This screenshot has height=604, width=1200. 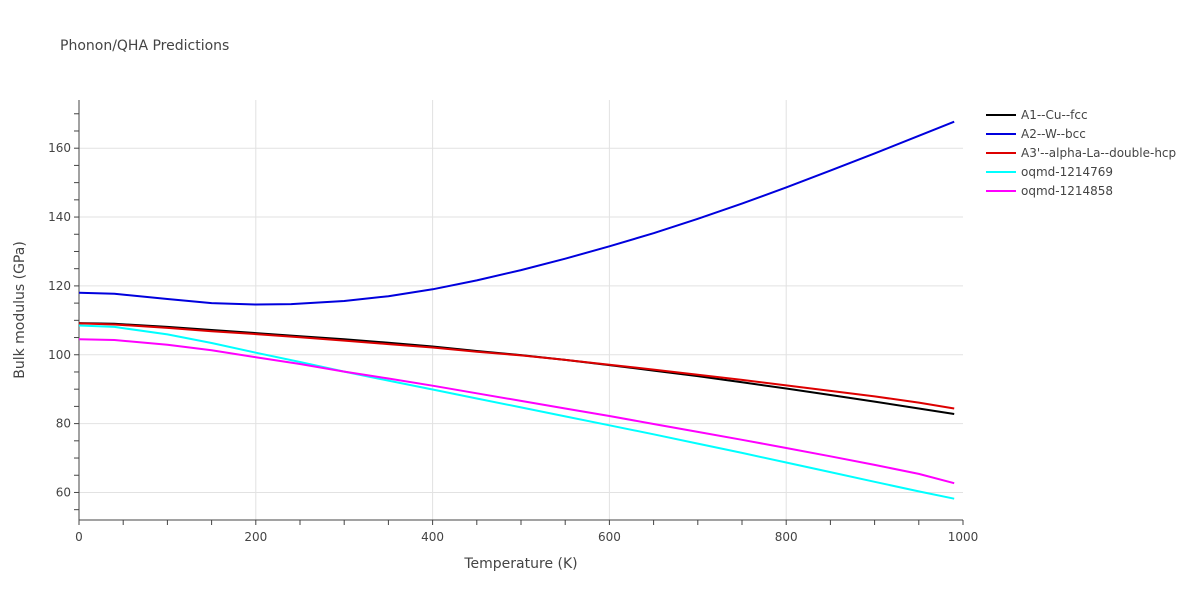 I want to click on x-tick-label: 1000, so click(x=963, y=537).